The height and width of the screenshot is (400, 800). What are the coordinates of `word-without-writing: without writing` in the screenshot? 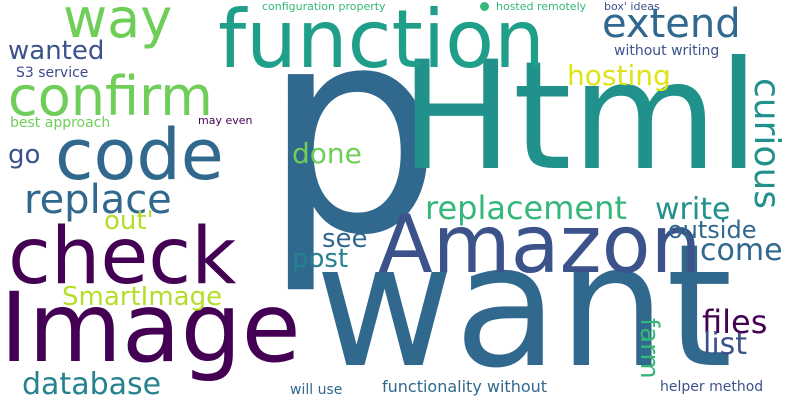 It's located at (667, 51).